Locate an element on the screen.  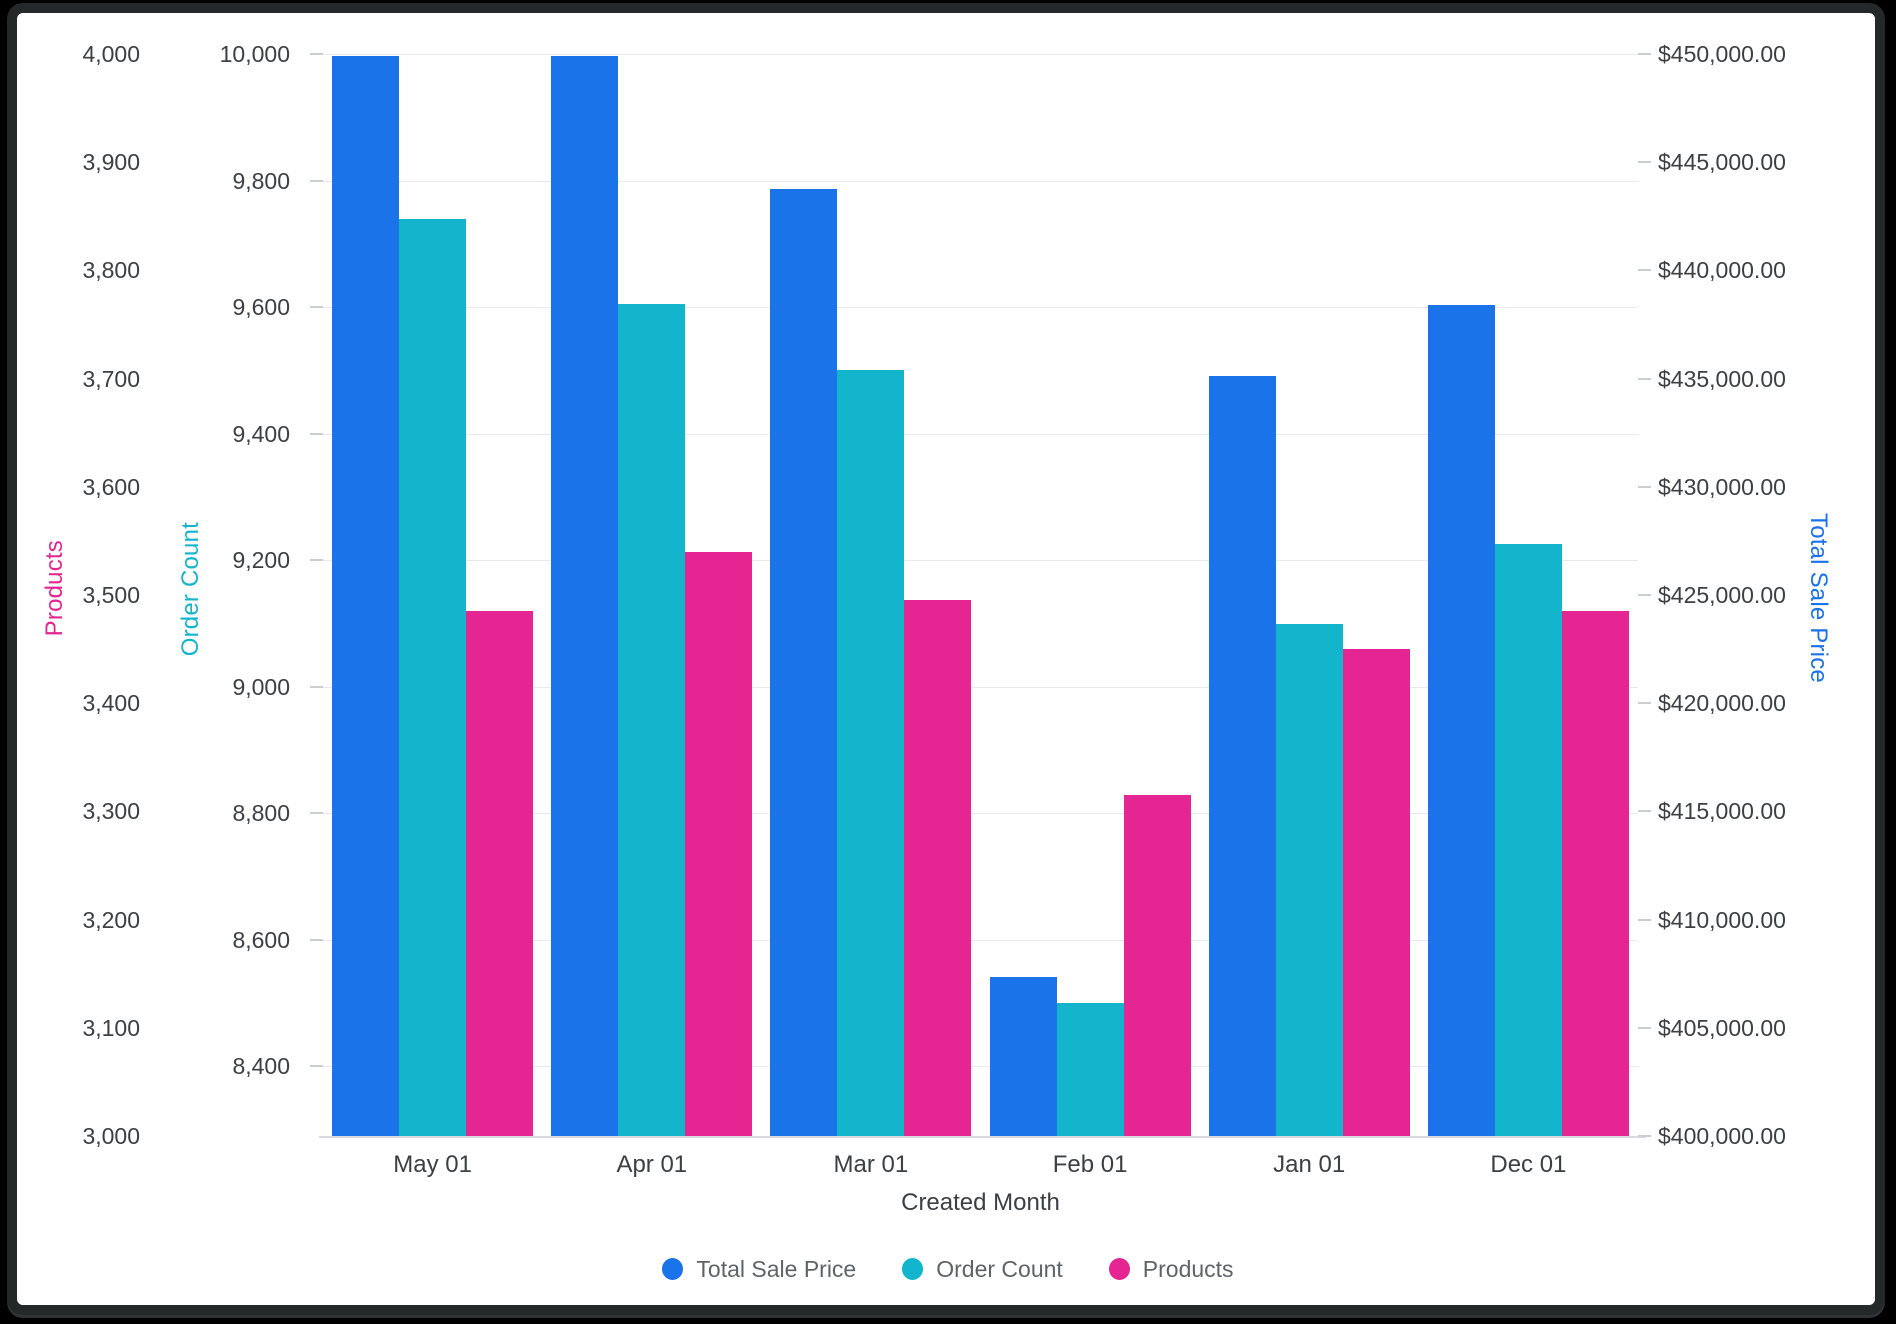
y-tick-label: 3,500 is located at coordinates (111, 595).